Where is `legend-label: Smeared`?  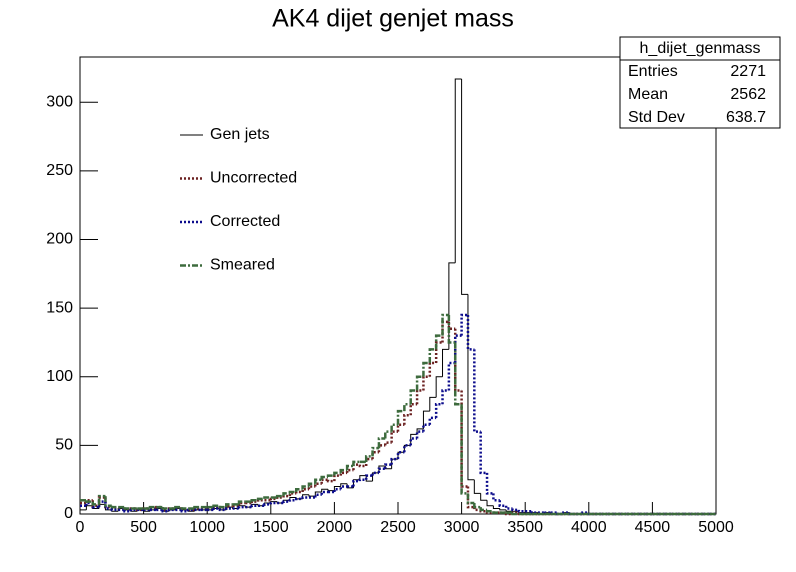 legend-label: Smeared is located at coordinates (242, 265).